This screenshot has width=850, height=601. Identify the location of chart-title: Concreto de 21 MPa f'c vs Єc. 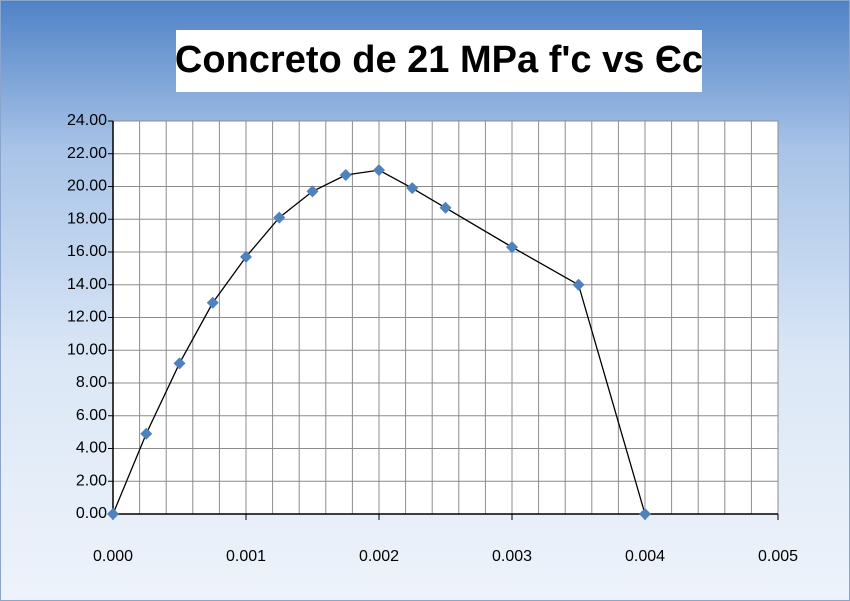
(439, 60).